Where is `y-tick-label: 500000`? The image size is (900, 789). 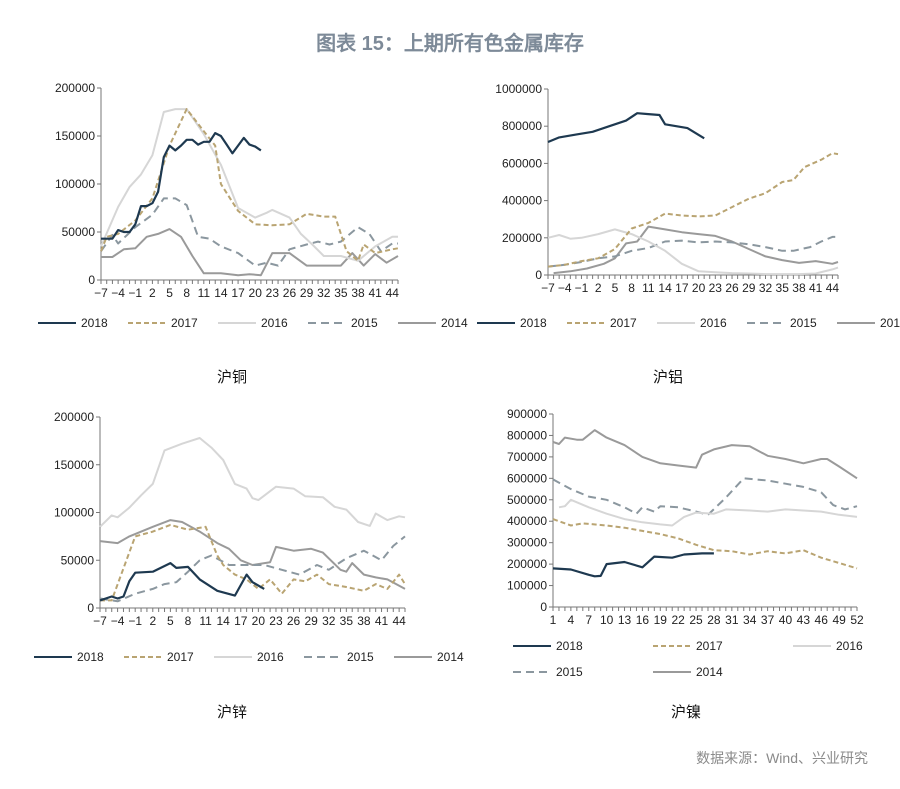
y-tick-label: 500000 is located at coordinates (527, 500).